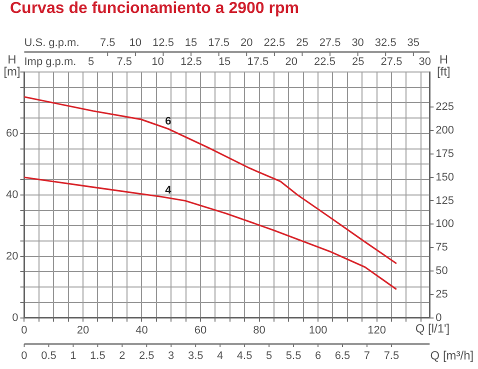 This screenshot has width=478, height=369. Describe the element at coordinates (452, 355) in the screenshot. I see `text: Q [m³/h]` at that location.